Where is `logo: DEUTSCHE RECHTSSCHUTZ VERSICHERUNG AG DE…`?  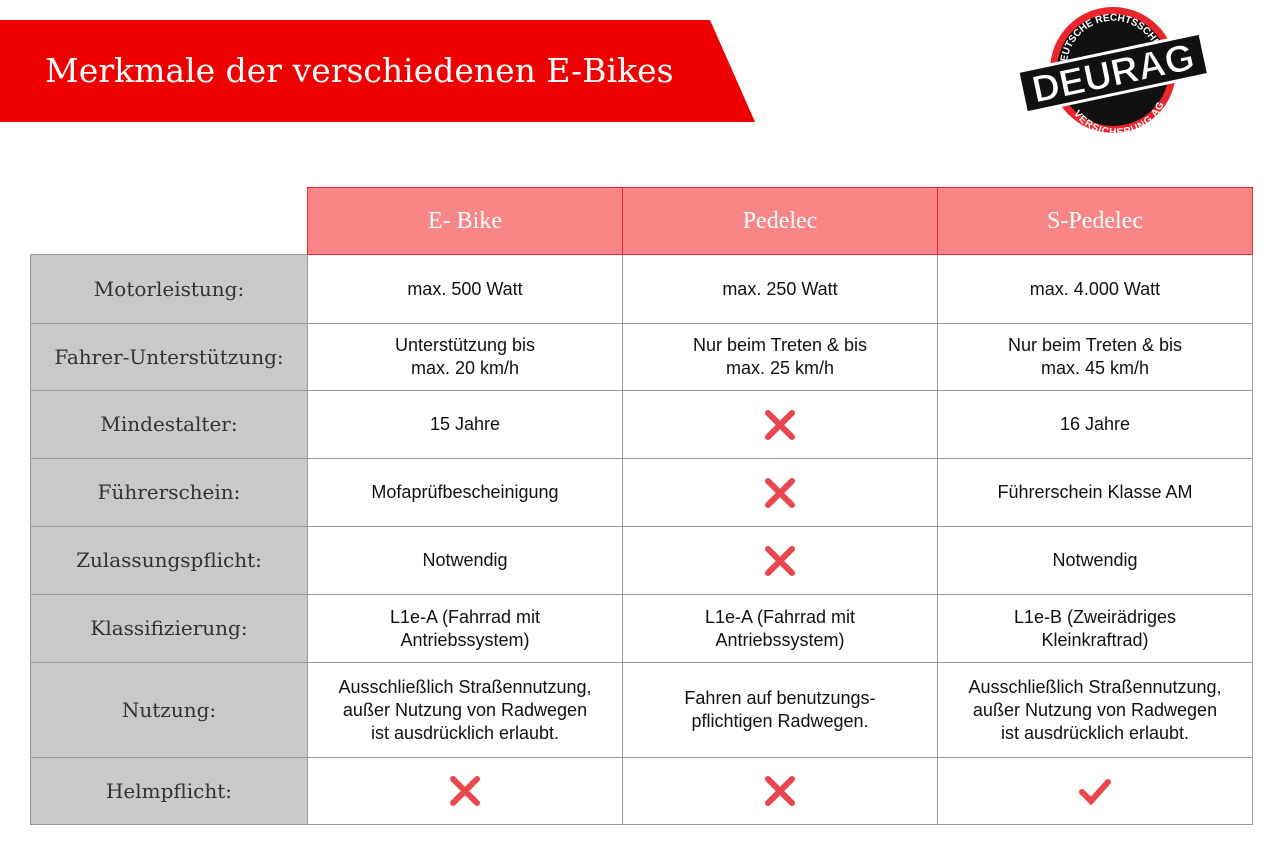
logo: DEUTSCHE RECHTSSCHUTZ VERSICHERUNG AG DE… is located at coordinates (1113, 73).